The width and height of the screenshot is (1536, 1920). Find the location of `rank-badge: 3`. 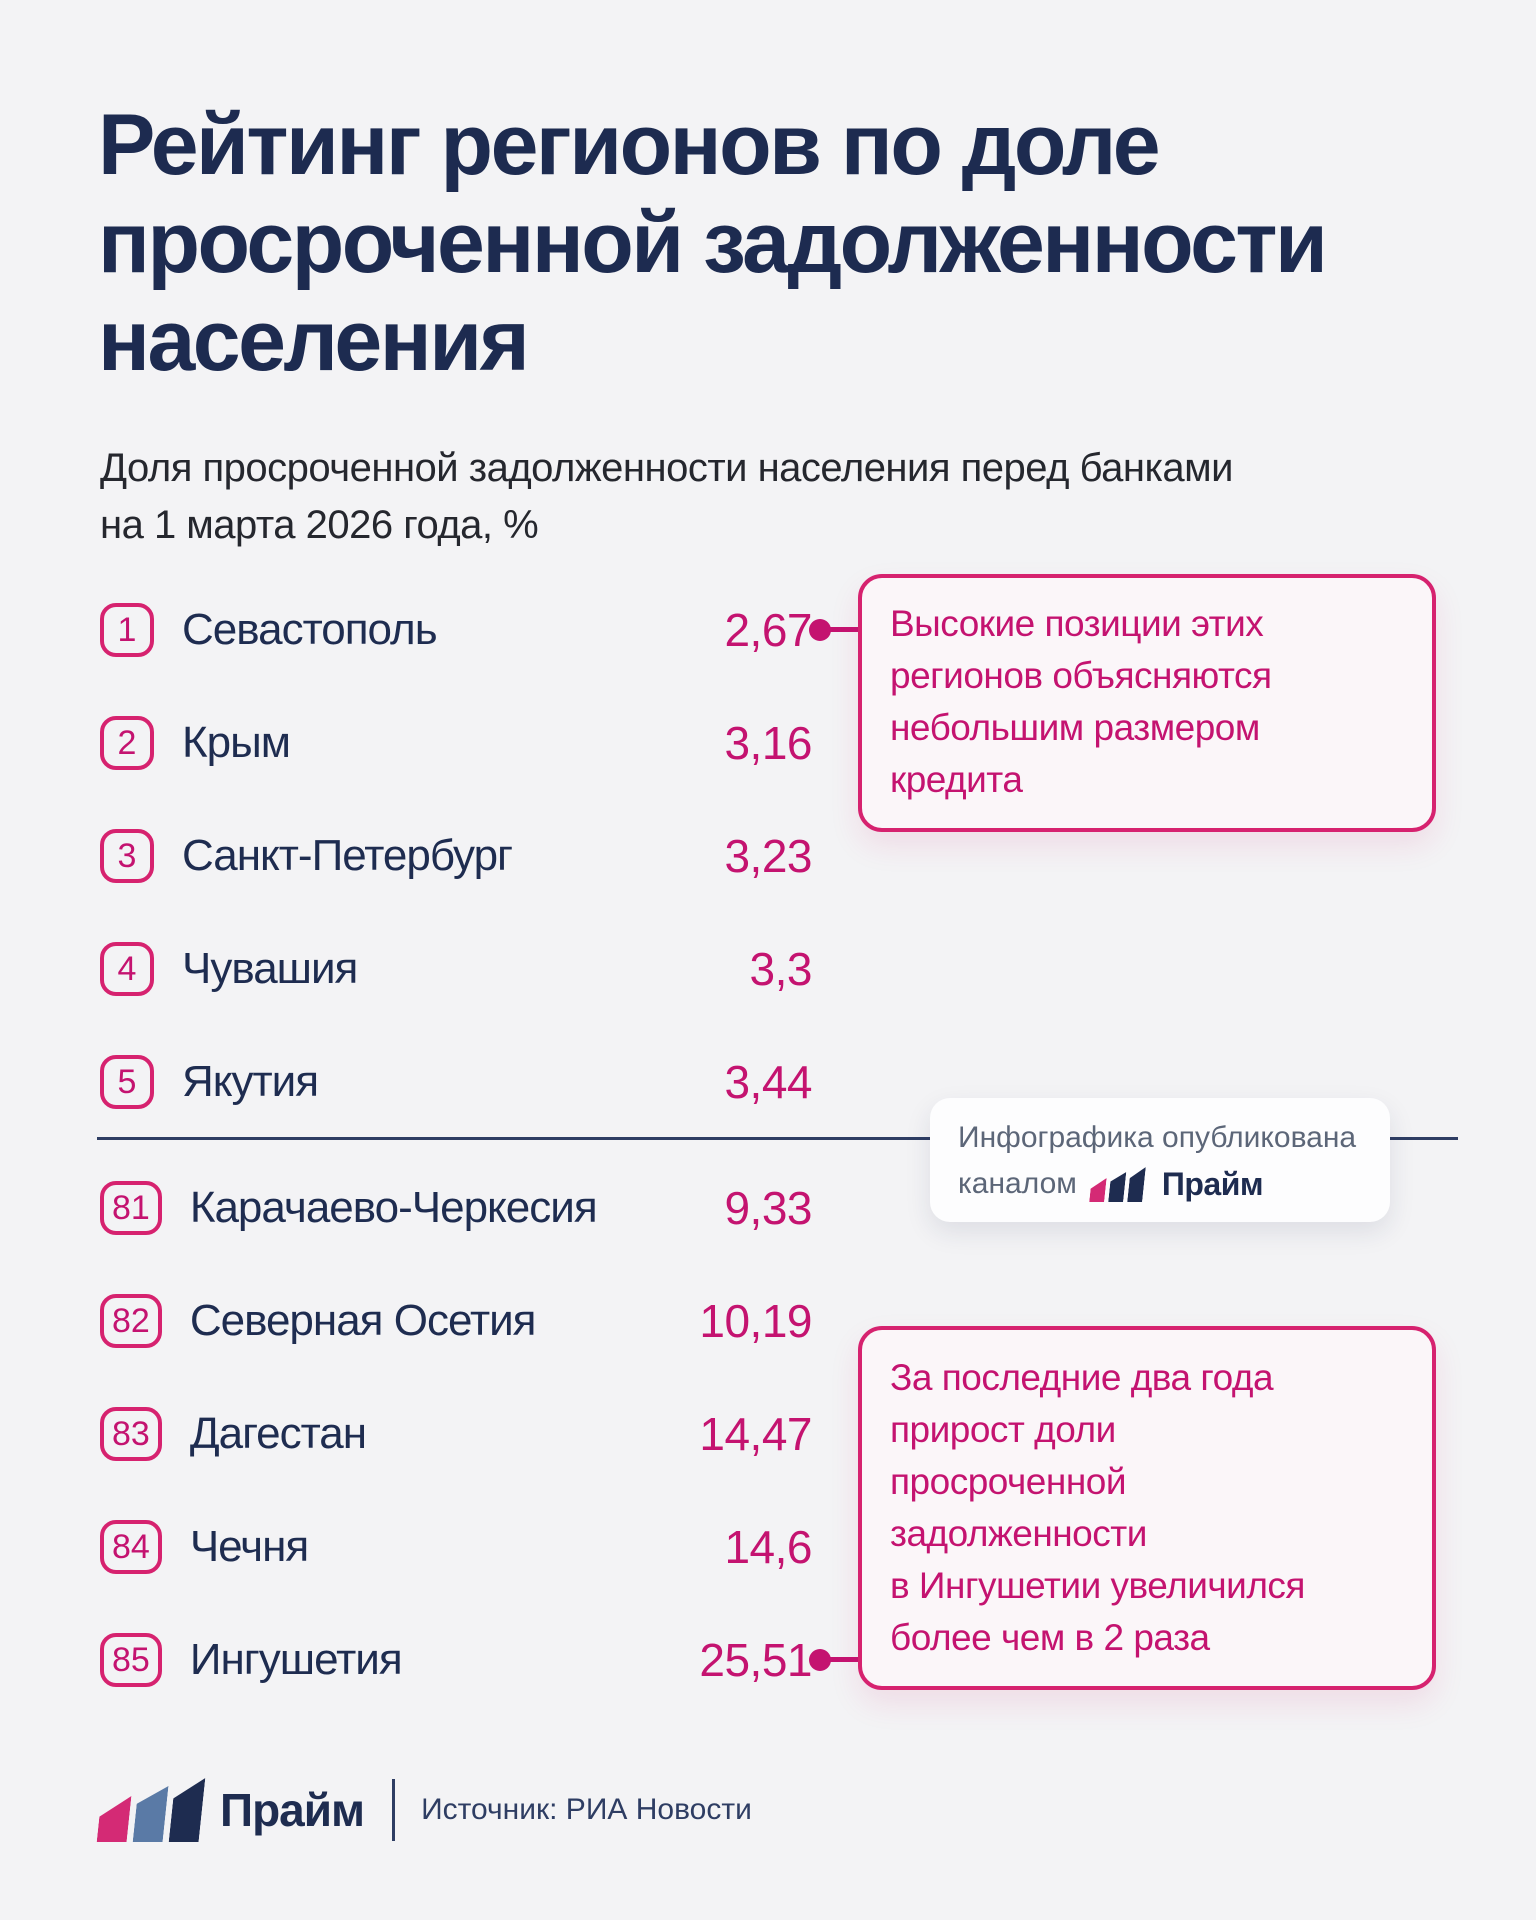

rank-badge: 3 is located at coordinates (127, 856).